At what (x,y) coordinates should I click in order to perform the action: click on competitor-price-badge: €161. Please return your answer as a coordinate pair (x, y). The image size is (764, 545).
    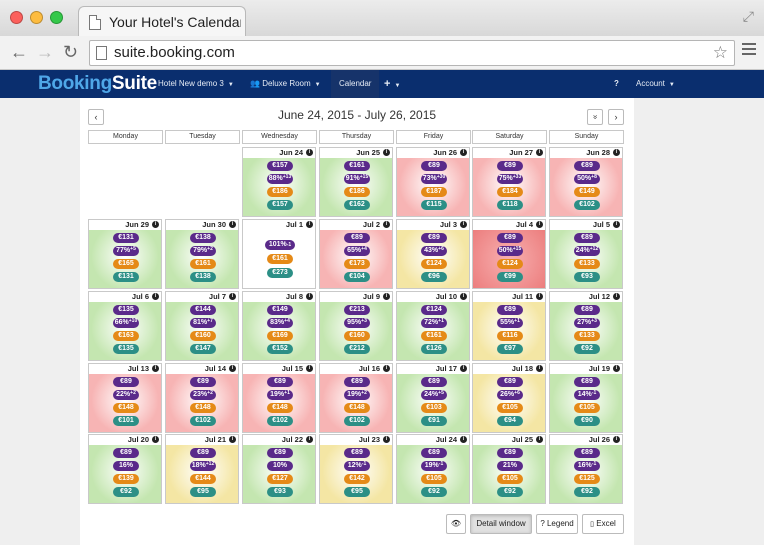
    Looking at the image, I should click on (434, 336).